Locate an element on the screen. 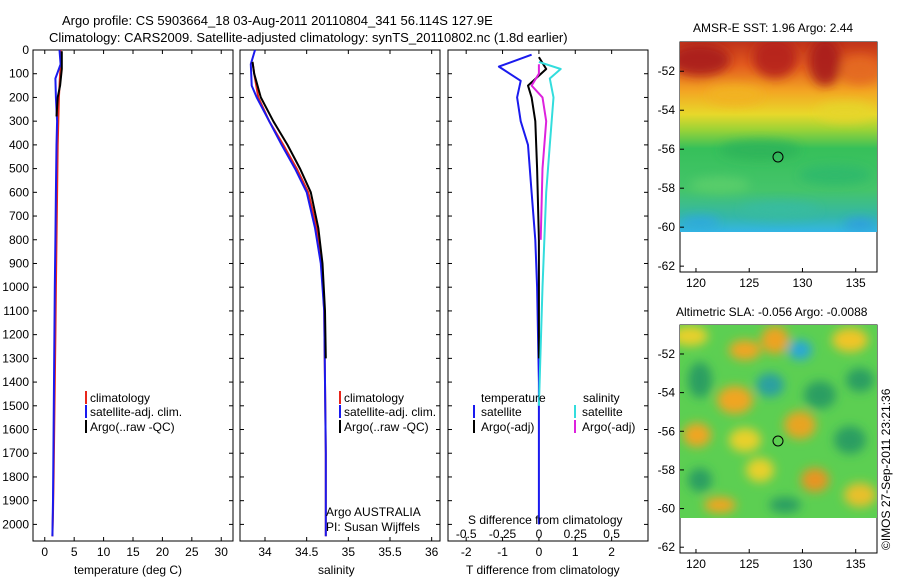 This screenshot has width=900, height=580. x-tick-label: 36 is located at coordinates (432, 552).